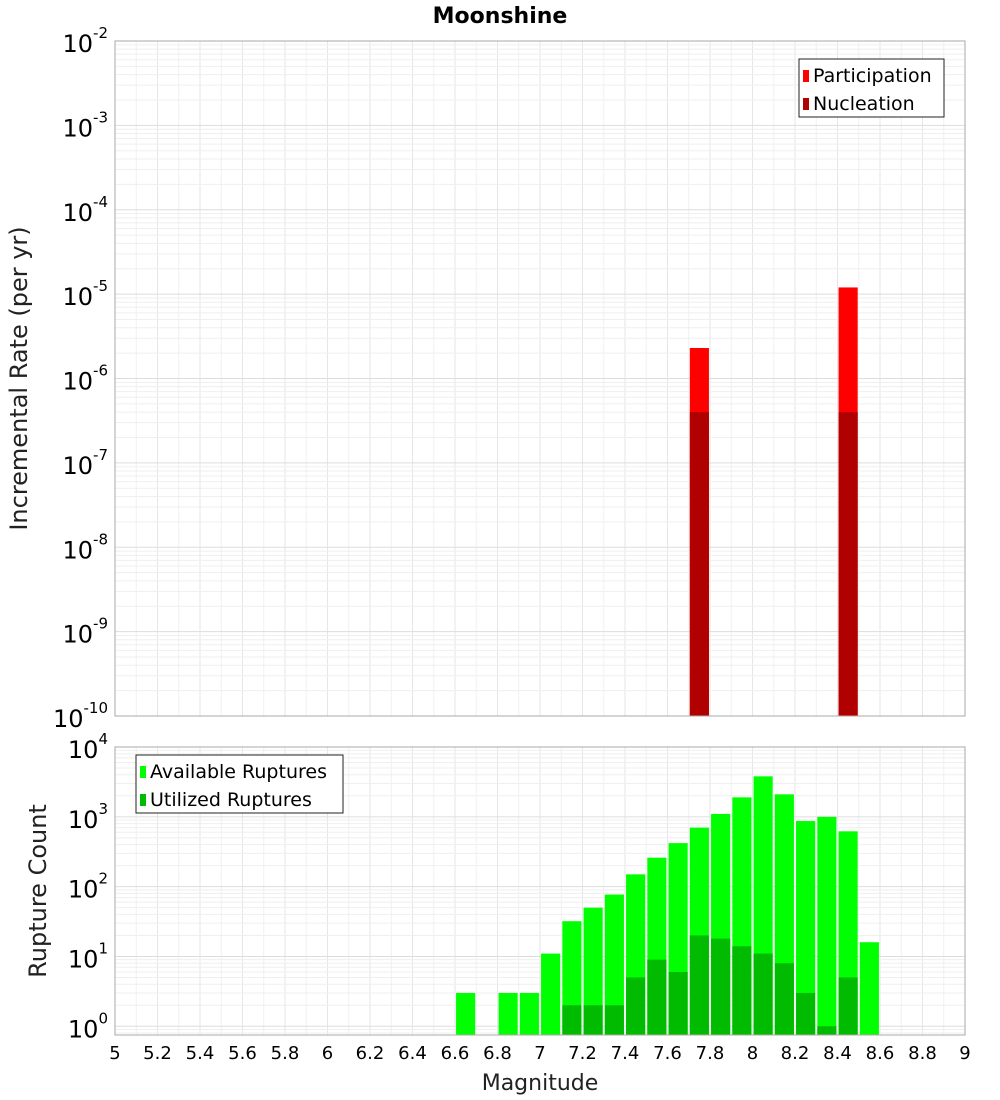 This screenshot has width=1000, height=1100. Describe the element at coordinates (38, 891) in the screenshot. I see `y-axis-label: Rupture Count` at that location.